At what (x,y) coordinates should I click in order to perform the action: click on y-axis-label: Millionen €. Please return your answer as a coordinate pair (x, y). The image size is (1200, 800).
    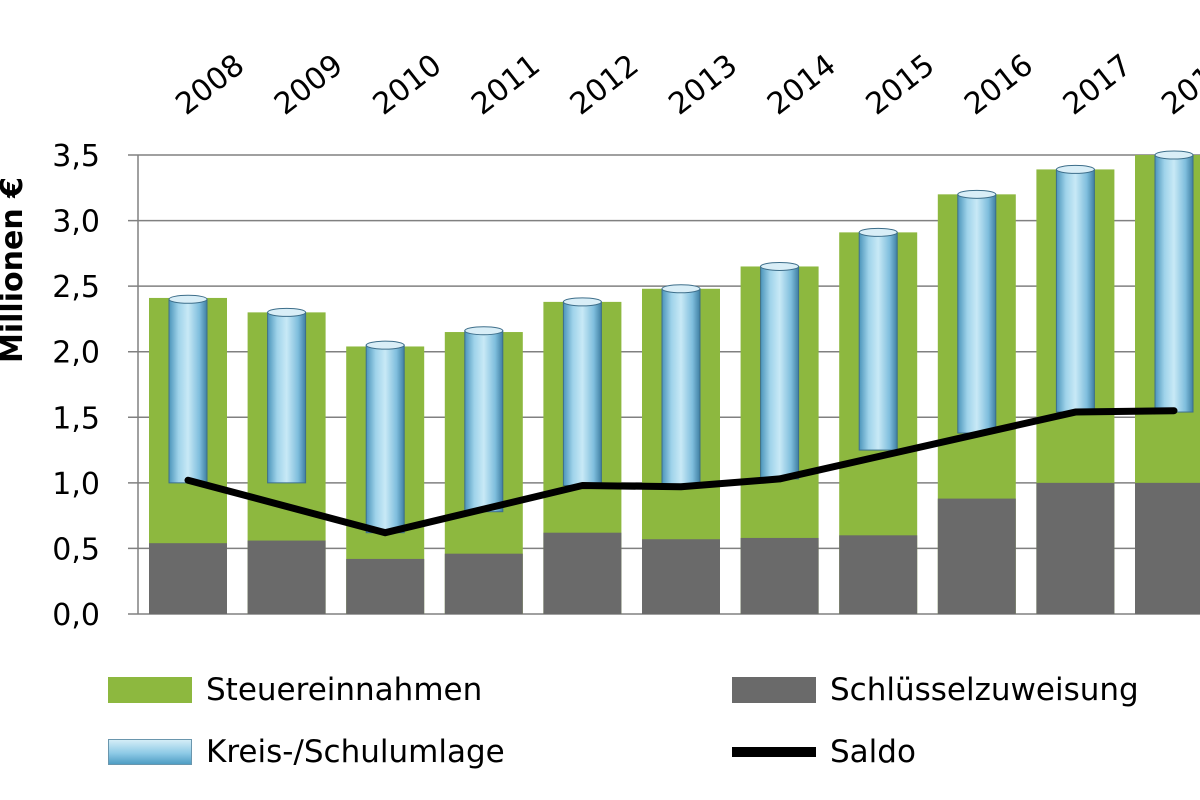
    Looking at the image, I should click on (15, 270).